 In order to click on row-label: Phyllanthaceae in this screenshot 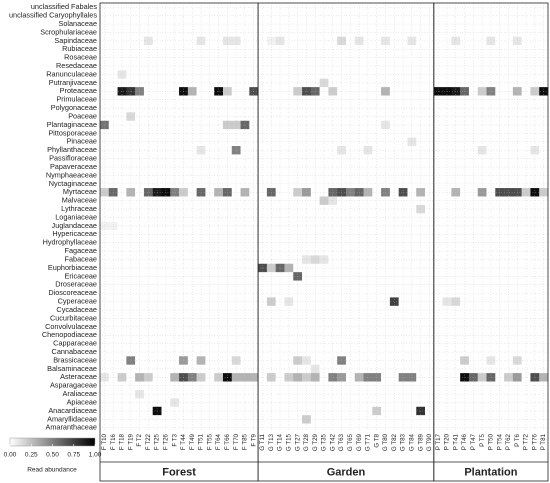, I will do `click(72, 149)`.